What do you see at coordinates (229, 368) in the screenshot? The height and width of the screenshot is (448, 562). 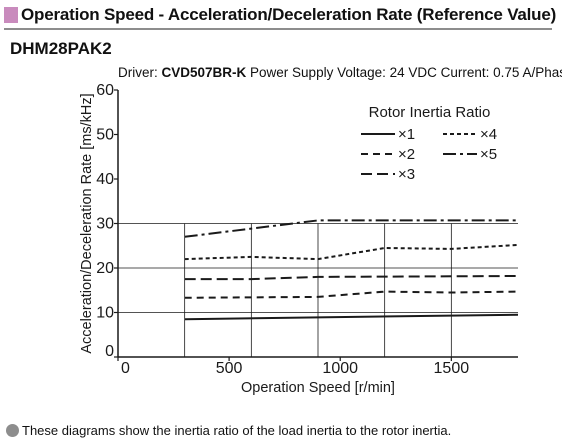 I see `x-tick-label: 500` at bounding box center [229, 368].